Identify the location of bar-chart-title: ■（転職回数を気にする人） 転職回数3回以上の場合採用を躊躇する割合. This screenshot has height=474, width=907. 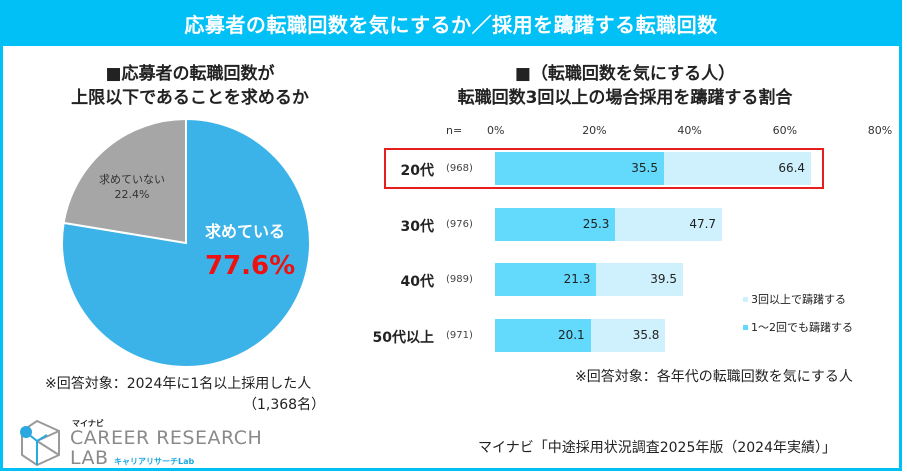
(625, 86).